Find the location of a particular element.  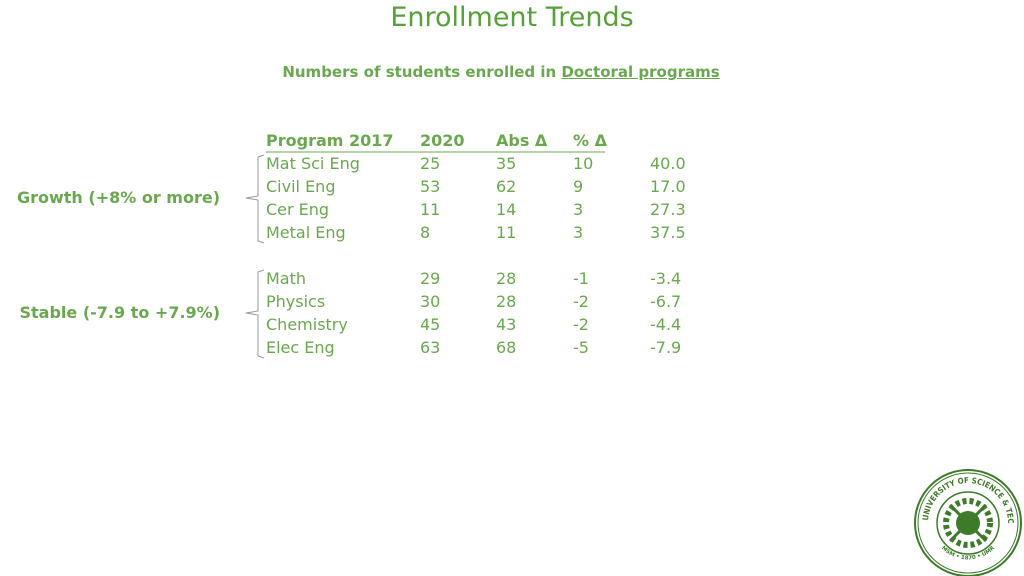

table-cell: 43 is located at coordinates (506, 324).